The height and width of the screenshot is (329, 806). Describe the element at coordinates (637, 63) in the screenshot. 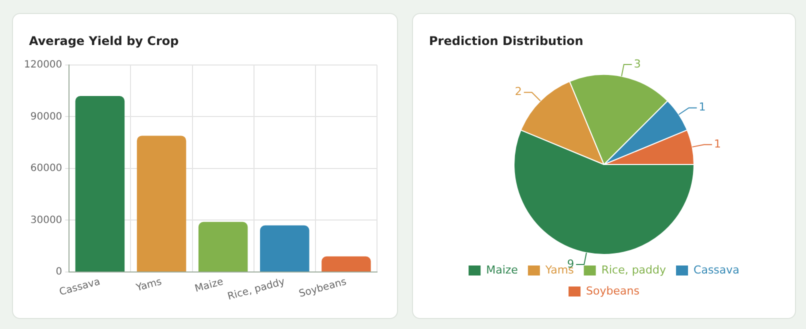

I see `data-label: 3` at that location.